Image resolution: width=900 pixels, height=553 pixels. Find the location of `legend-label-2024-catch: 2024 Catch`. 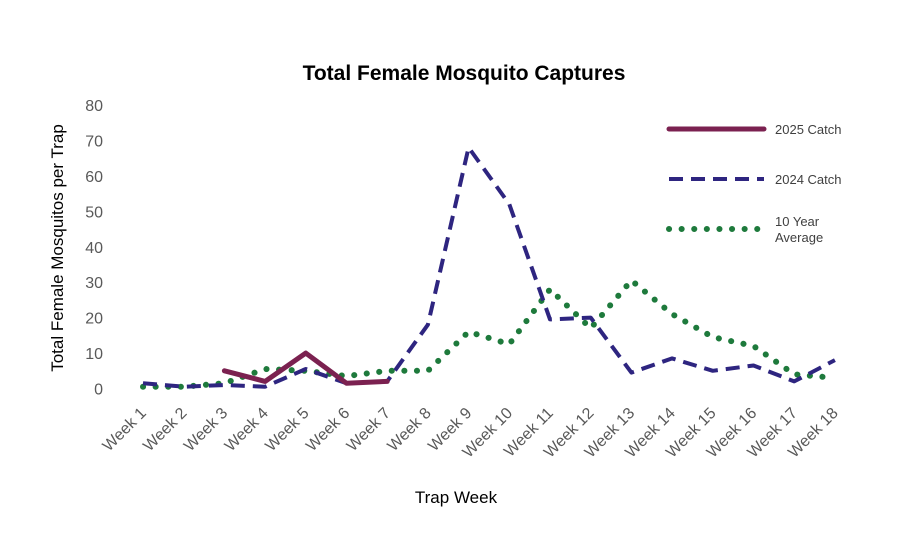

legend-label-2024-catch: 2024 Catch is located at coordinates (808, 179).